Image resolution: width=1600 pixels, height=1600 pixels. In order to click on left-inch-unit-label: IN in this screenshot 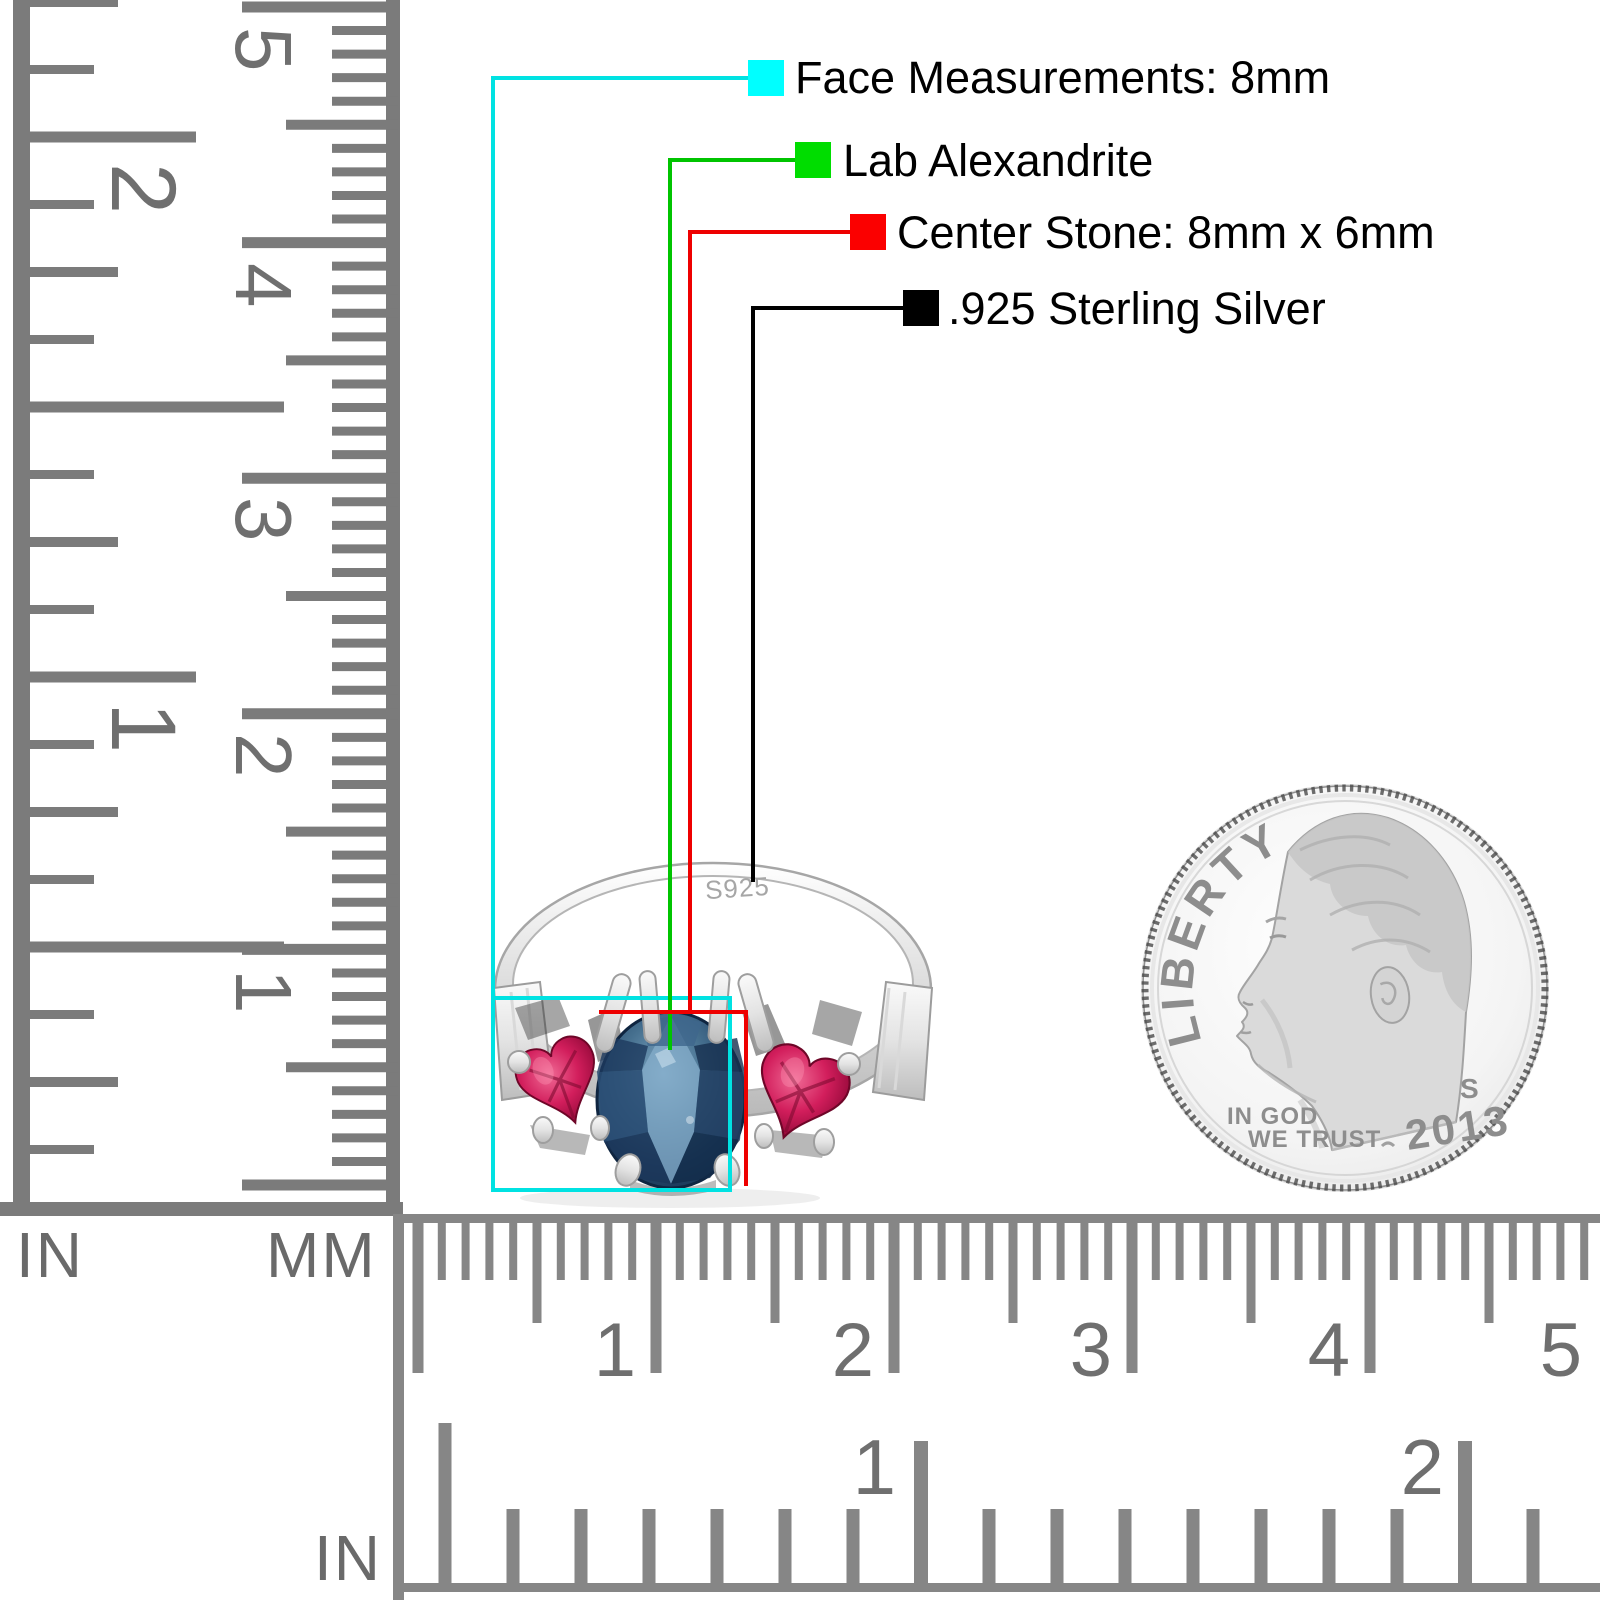, I will do `click(50, 1255)`.